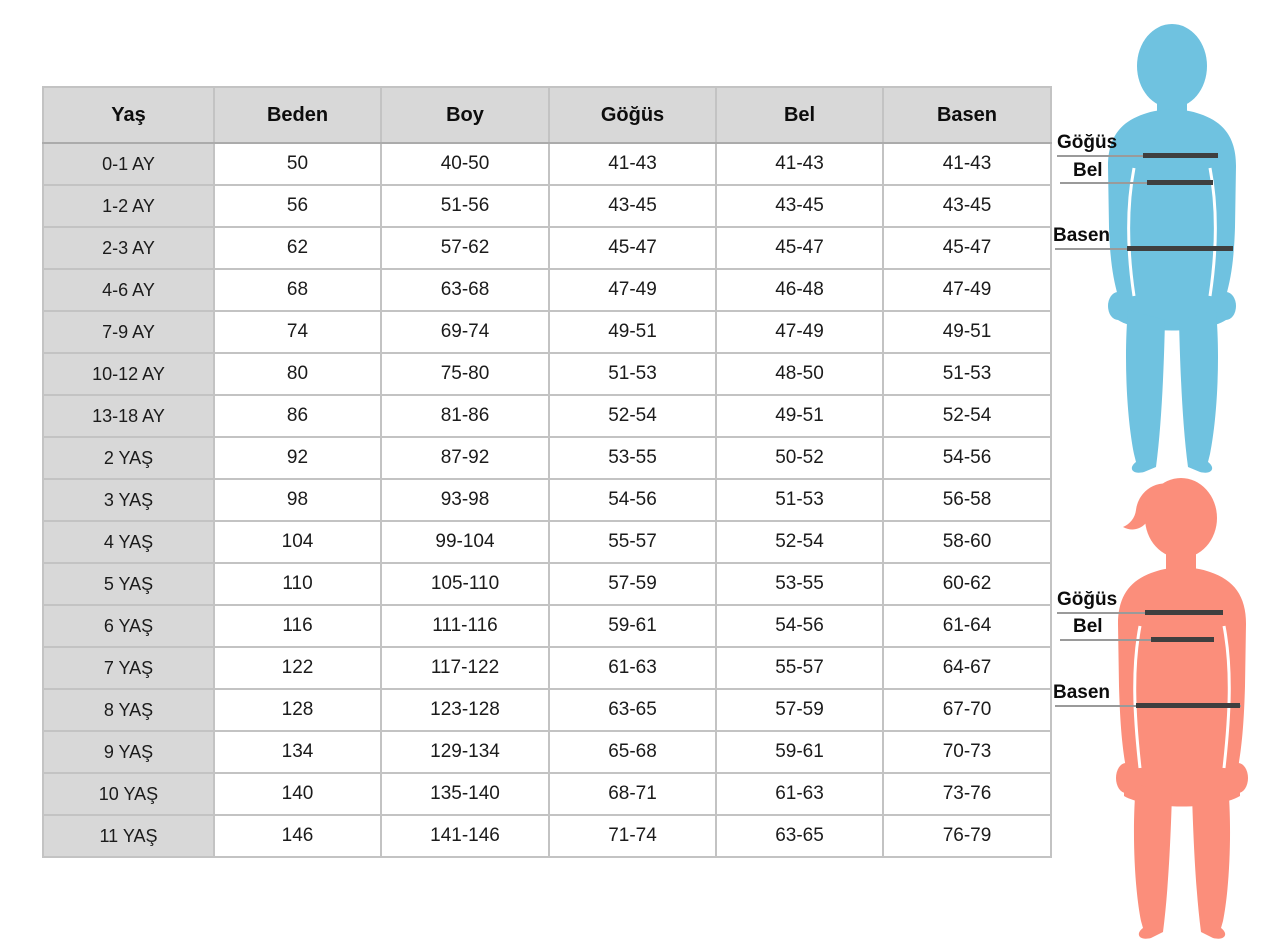 This screenshot has height=948, width=1280. I want to click on waist-measure-line-bottom, so click(1182, 639).